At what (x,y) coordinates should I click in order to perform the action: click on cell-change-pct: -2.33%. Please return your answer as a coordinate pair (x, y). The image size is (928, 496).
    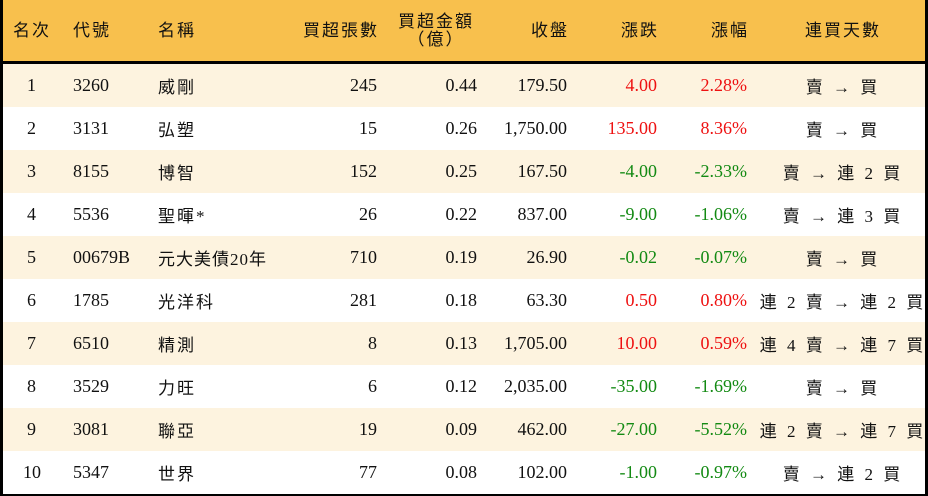
    Looking at the image, I should click on (721, 171).